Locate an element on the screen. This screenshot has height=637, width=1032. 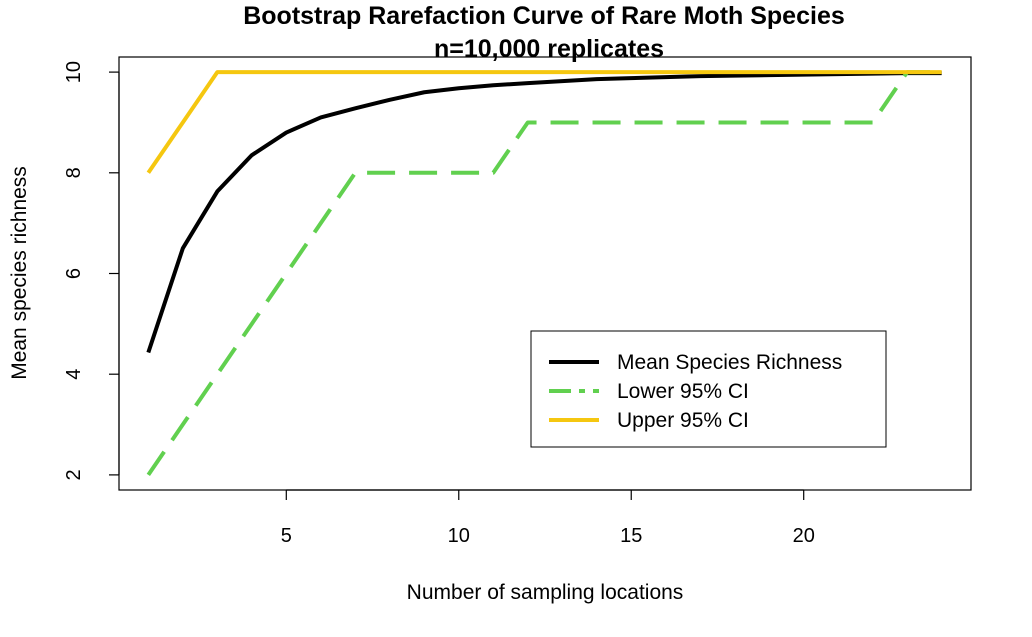
x-axis-label: Number of sampling locations is located at coordinates (545, 592).